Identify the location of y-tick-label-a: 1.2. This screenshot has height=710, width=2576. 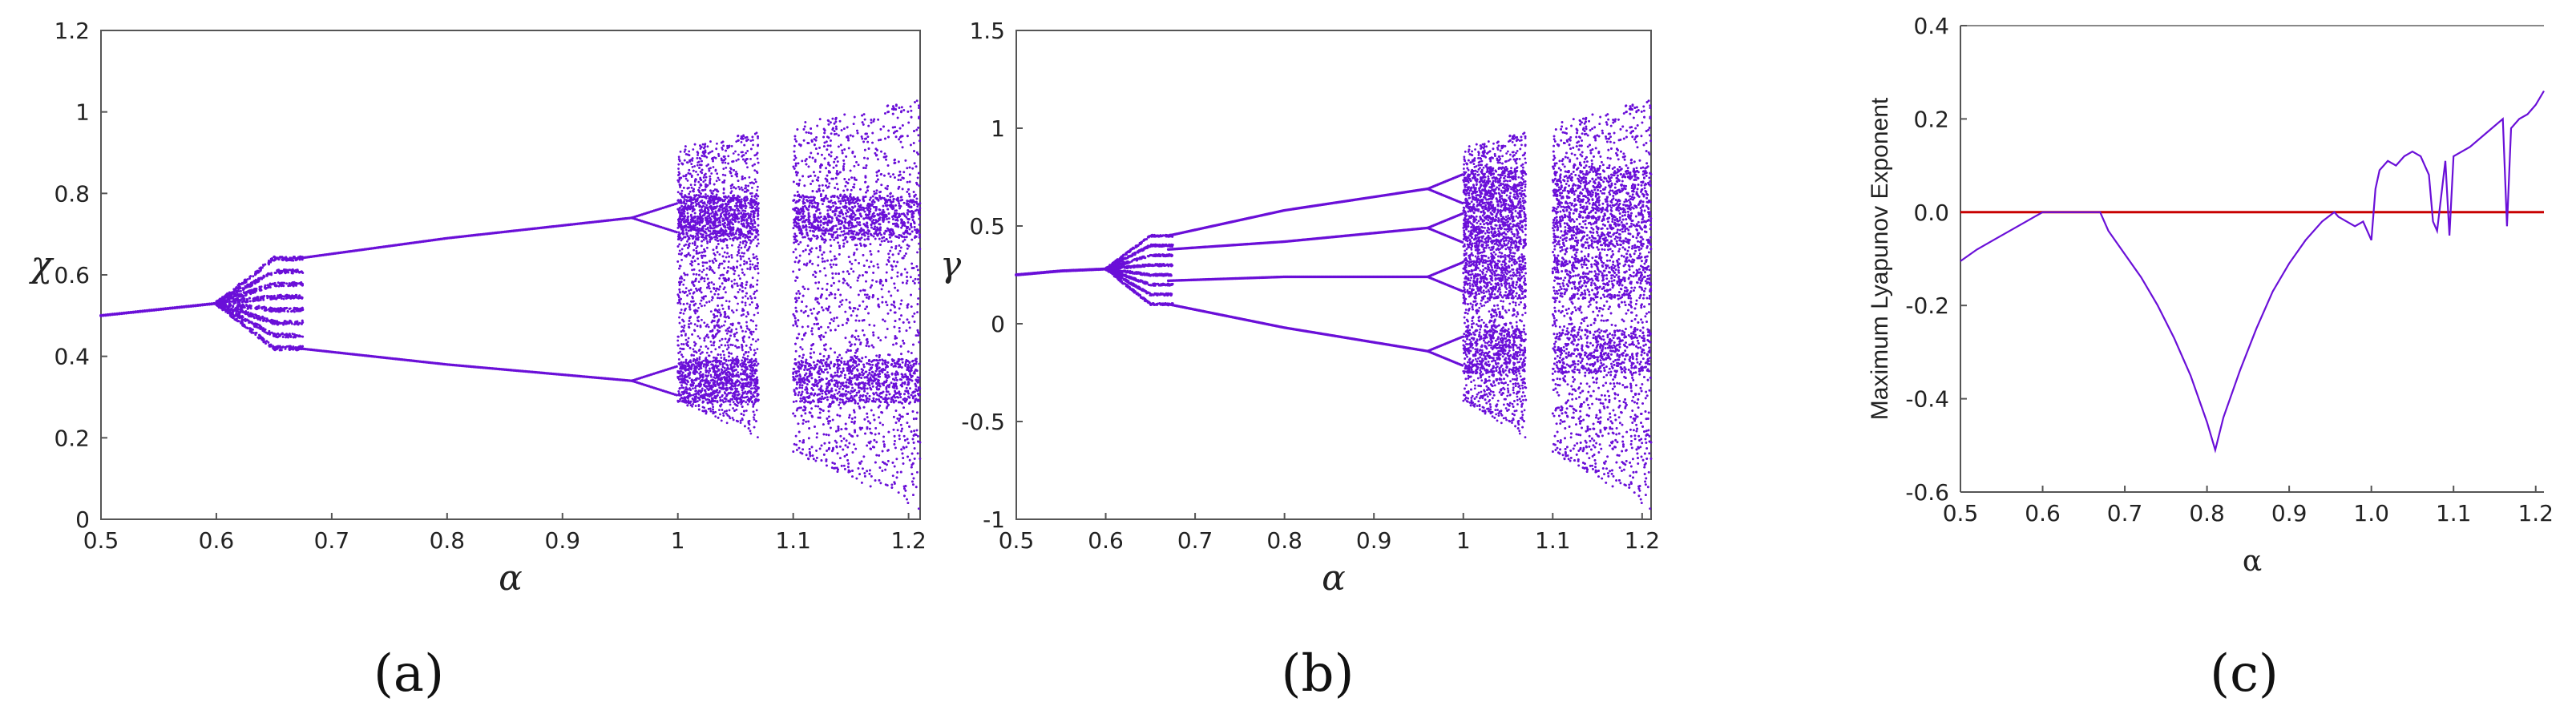
(72, 31).